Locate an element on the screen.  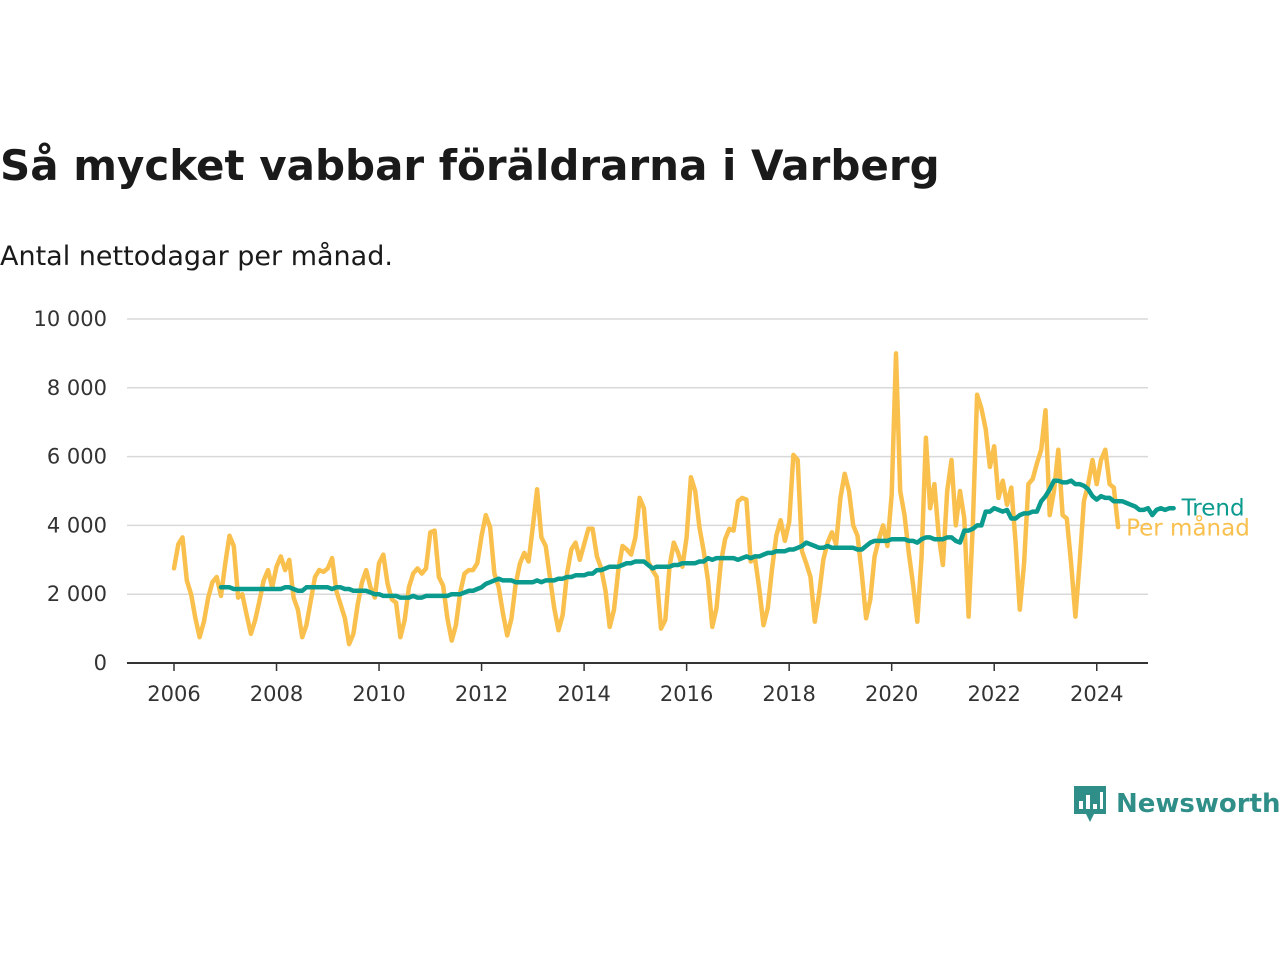
x-tick-label: 2022 is located at coordinates (993, 694).